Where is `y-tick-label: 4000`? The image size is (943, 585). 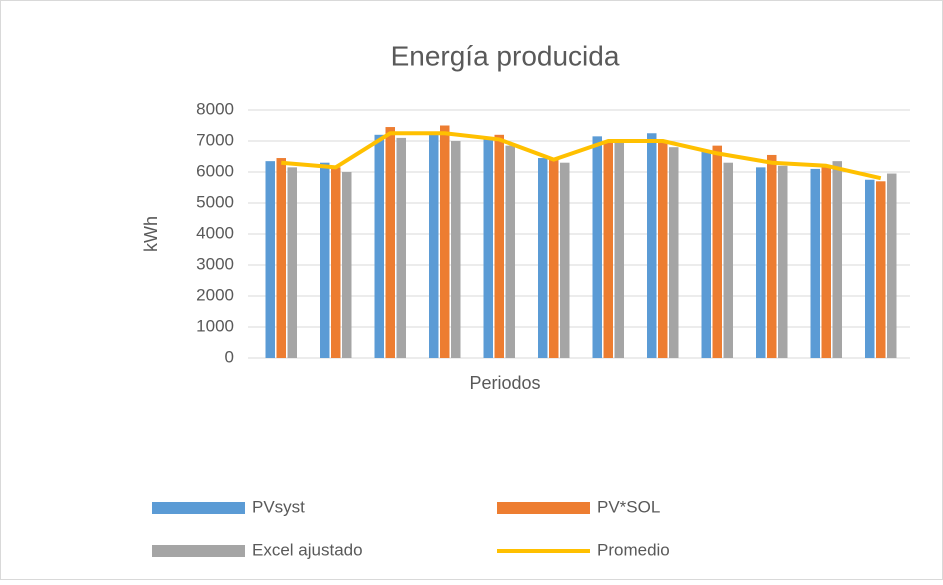
y-tick-label: 4000 is located at coordinates (215, 232).